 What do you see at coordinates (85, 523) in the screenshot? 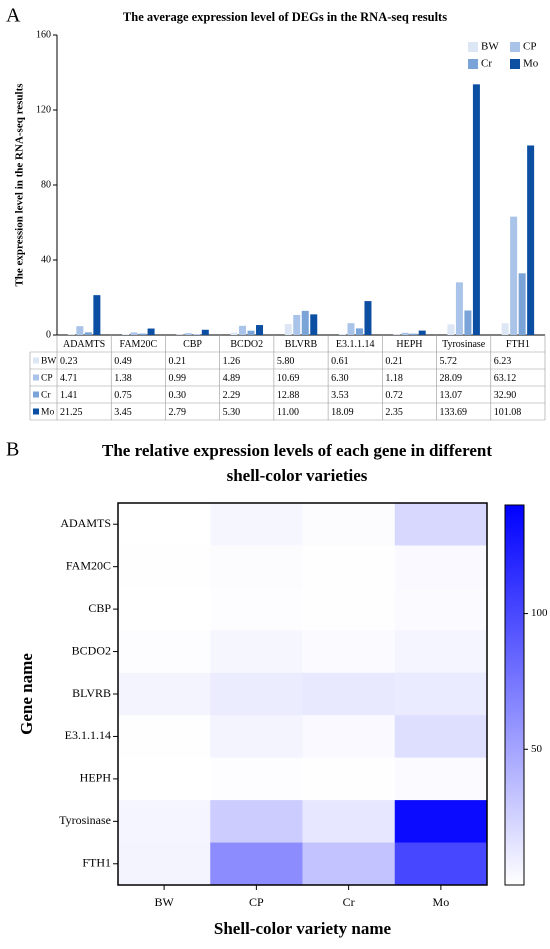
I see `y-tick-label: ADAMTS` at bounding box center [85, 523].